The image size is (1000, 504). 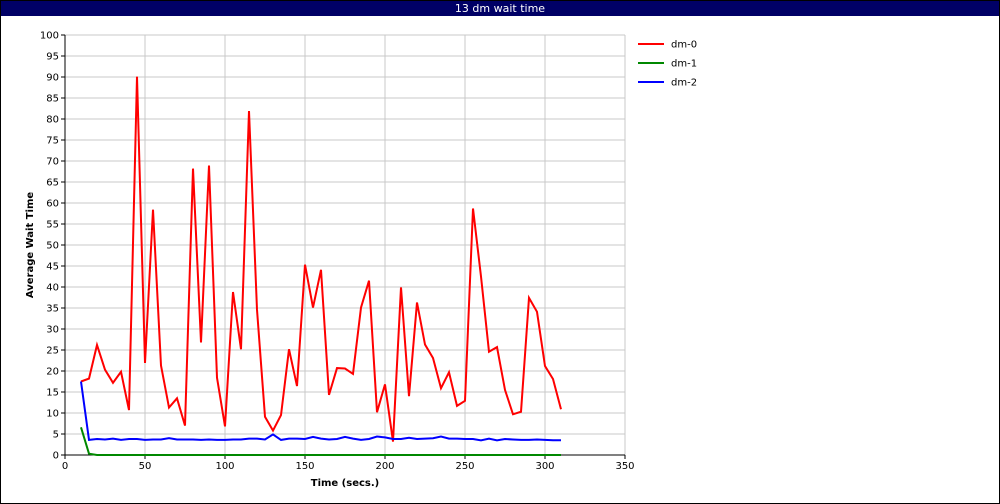 I want to click on y-tick-label: 60, so click(x=52, y=204).